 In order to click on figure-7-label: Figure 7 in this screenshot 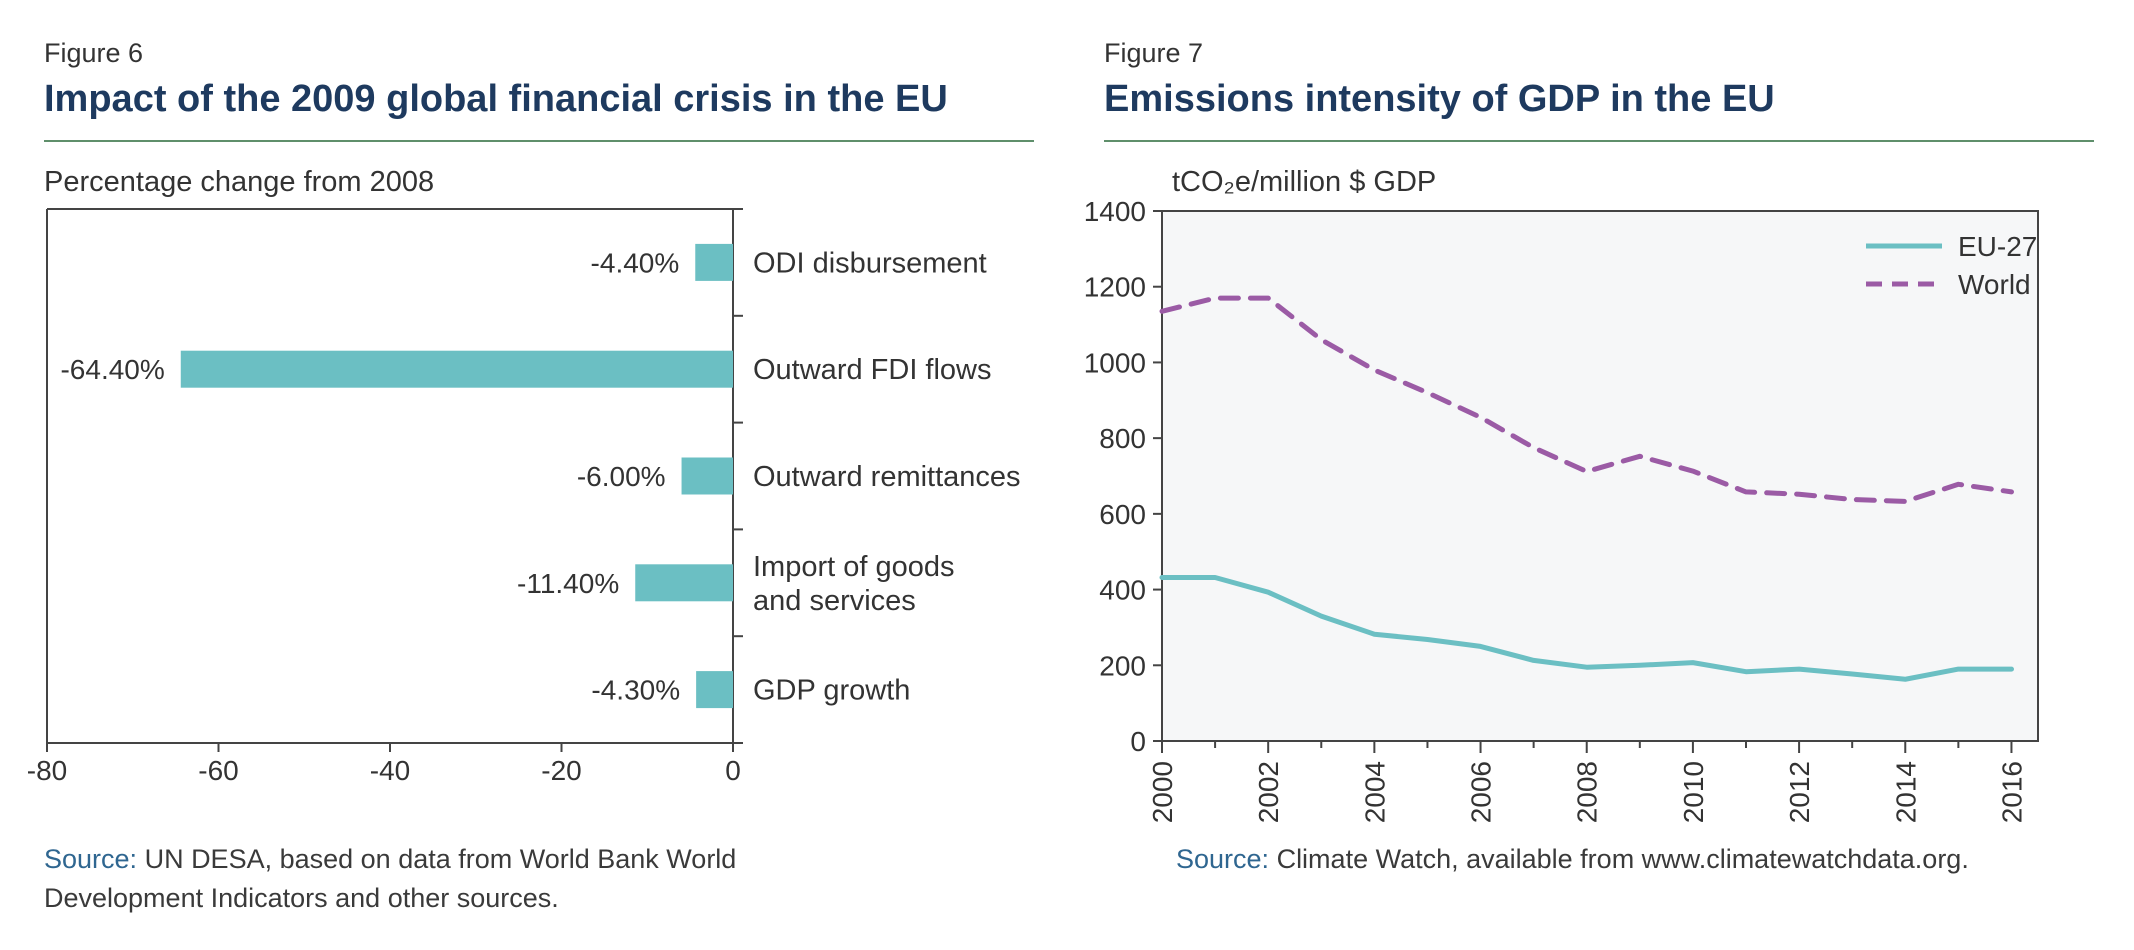, I will do `click(1154, 53)`.